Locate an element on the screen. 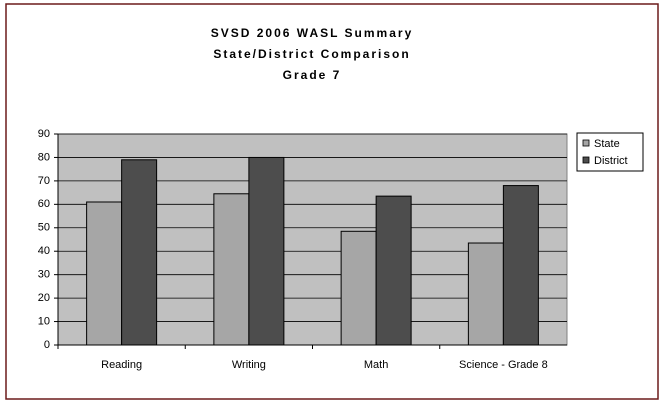 This screenshot has width=665, height=408. chart-title: Grade 7 is located at coordinates (312, 75).